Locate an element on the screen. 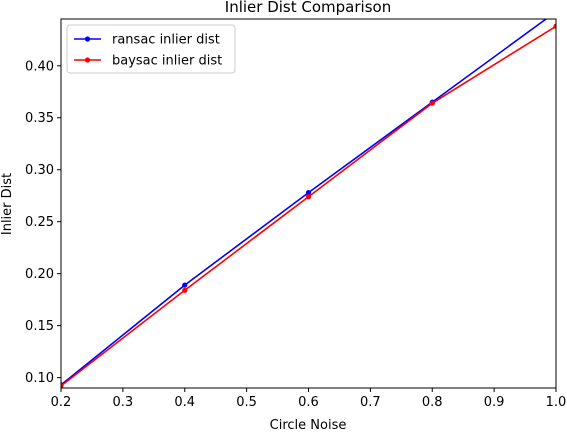  x-tick-label: 0.8 is located at coordinates (432, 402).